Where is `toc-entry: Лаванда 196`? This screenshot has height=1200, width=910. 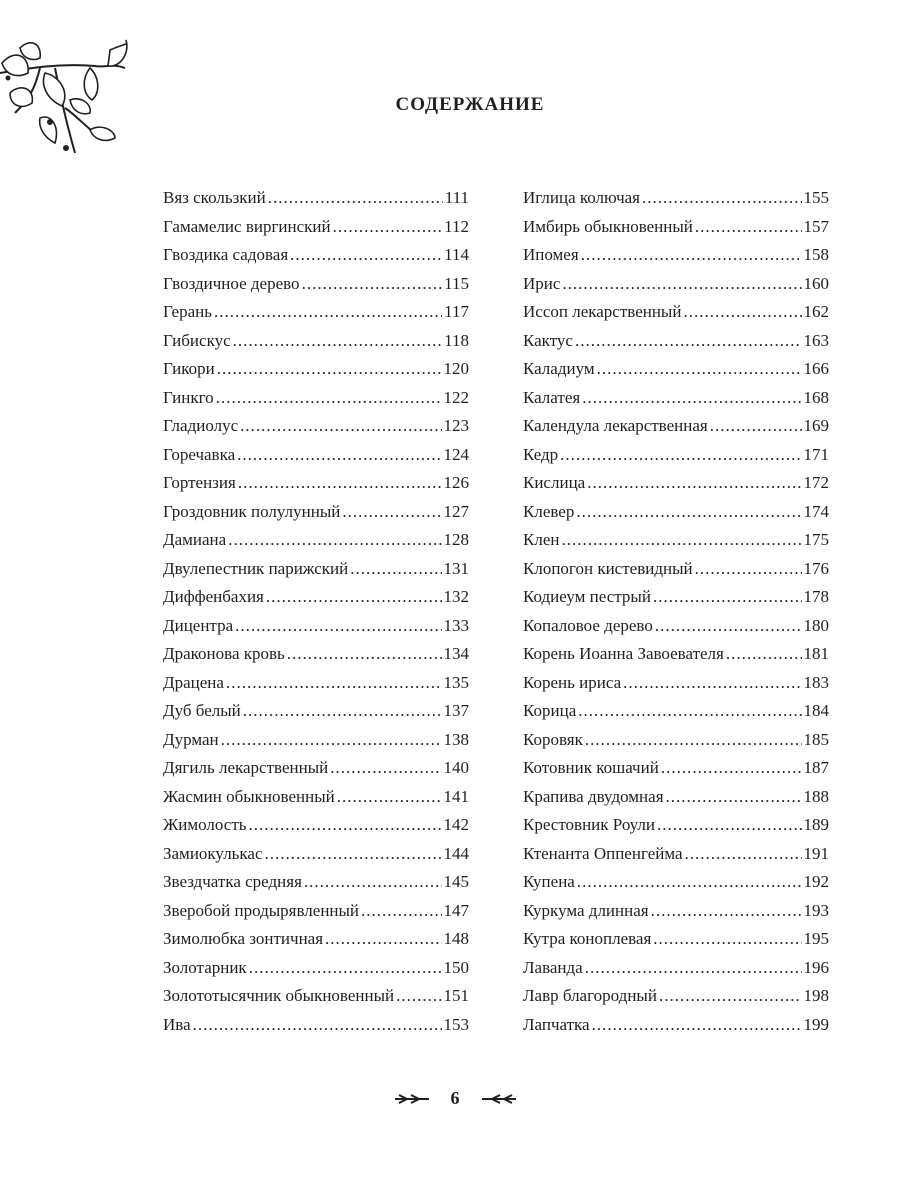
toc-entry: Лаванда 196 is located at coordinates (676, 968).